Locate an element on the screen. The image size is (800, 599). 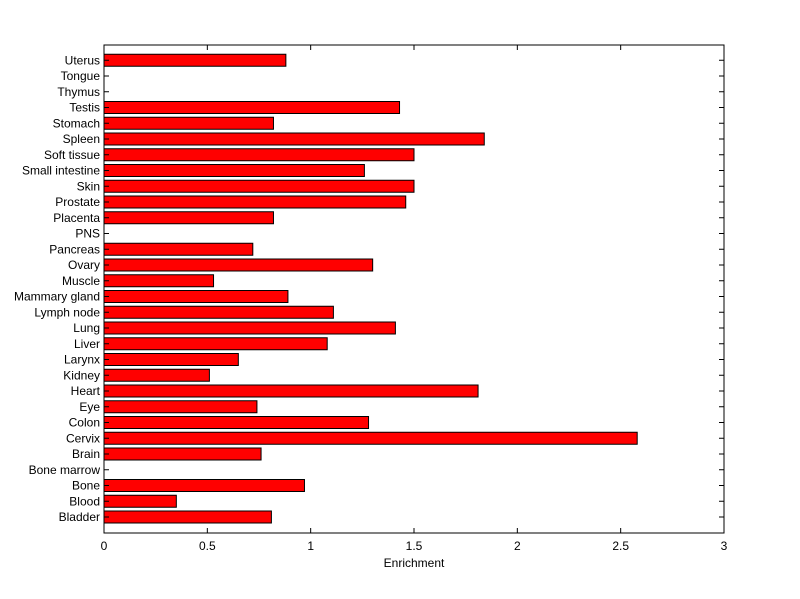
y-tick-label: Larynx is located at coordinates (82, 360).